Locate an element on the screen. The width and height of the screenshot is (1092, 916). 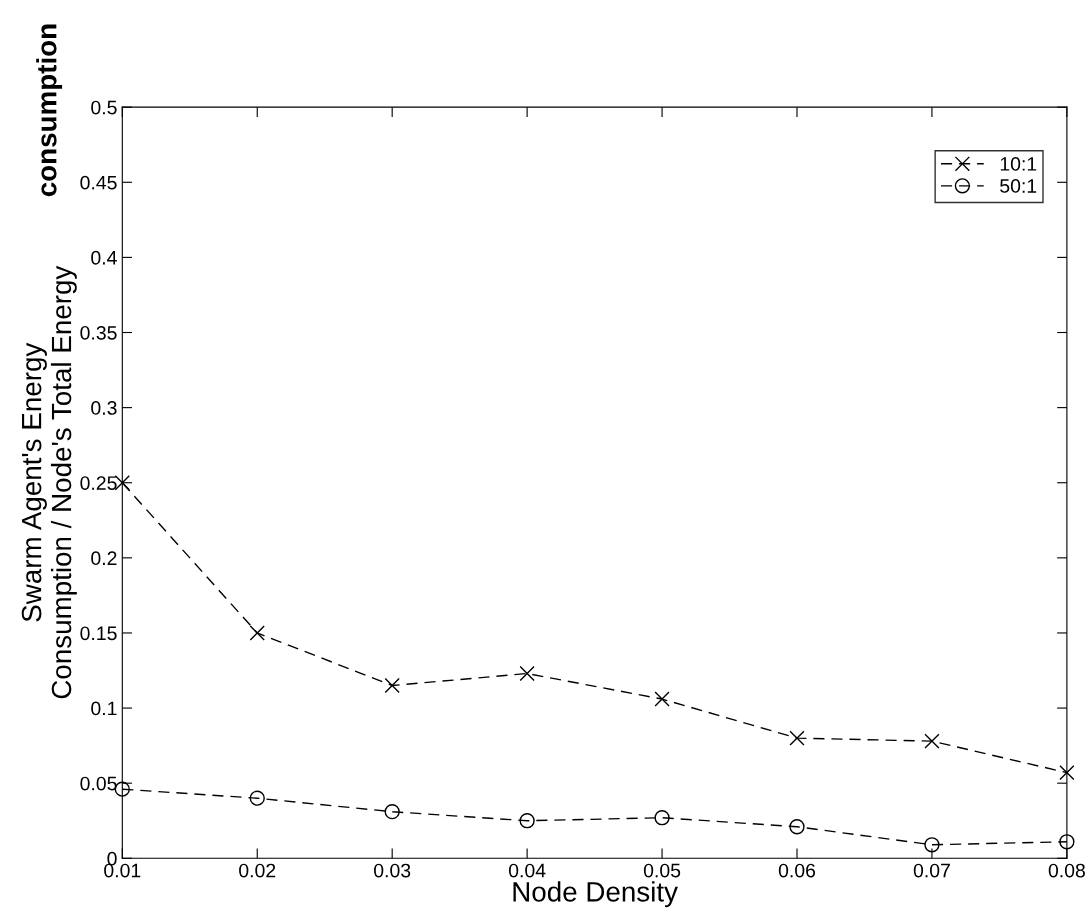
y-tick-label: 0.45 is located at coordinates (98, 182).